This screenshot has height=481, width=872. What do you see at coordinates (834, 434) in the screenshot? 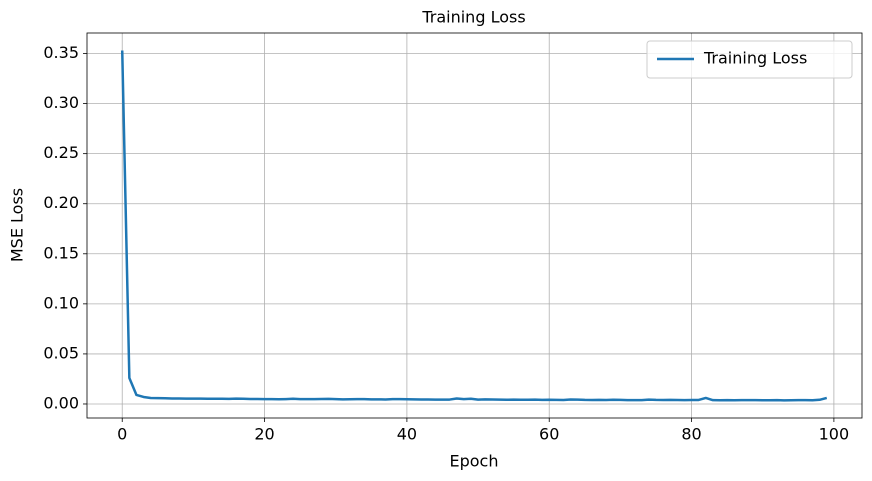
I see `x-tick-label: 100` at bounding box center [834, 434].